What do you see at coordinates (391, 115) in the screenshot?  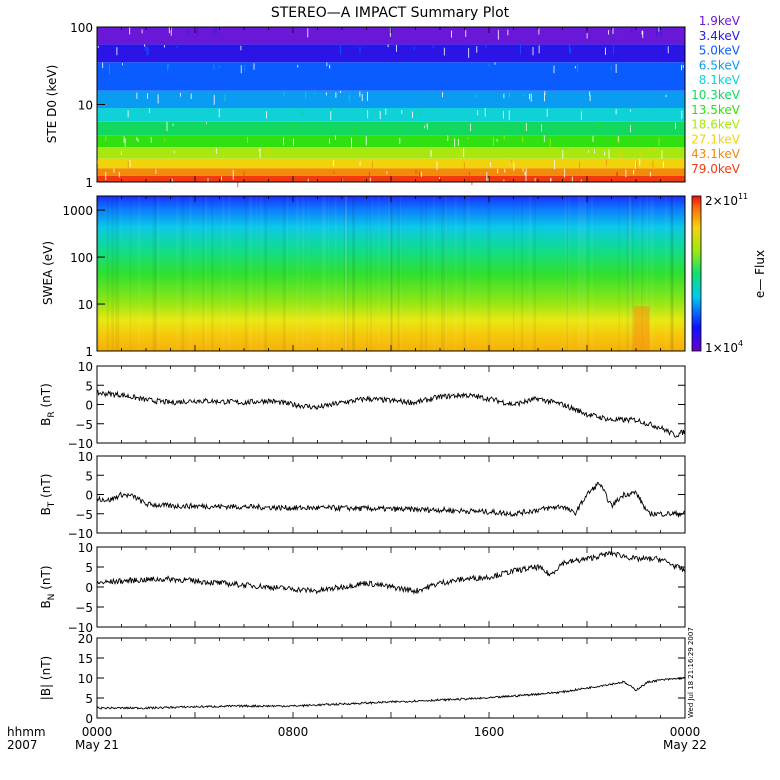 I see `ste-band-8.1keV` at bounding box center [391, 115].